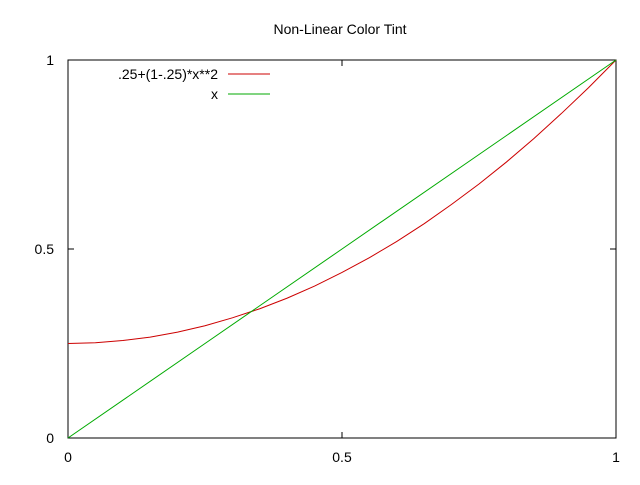  I want to click on legend: .25+(1-.25)*x**2 x, so click(194, 84).